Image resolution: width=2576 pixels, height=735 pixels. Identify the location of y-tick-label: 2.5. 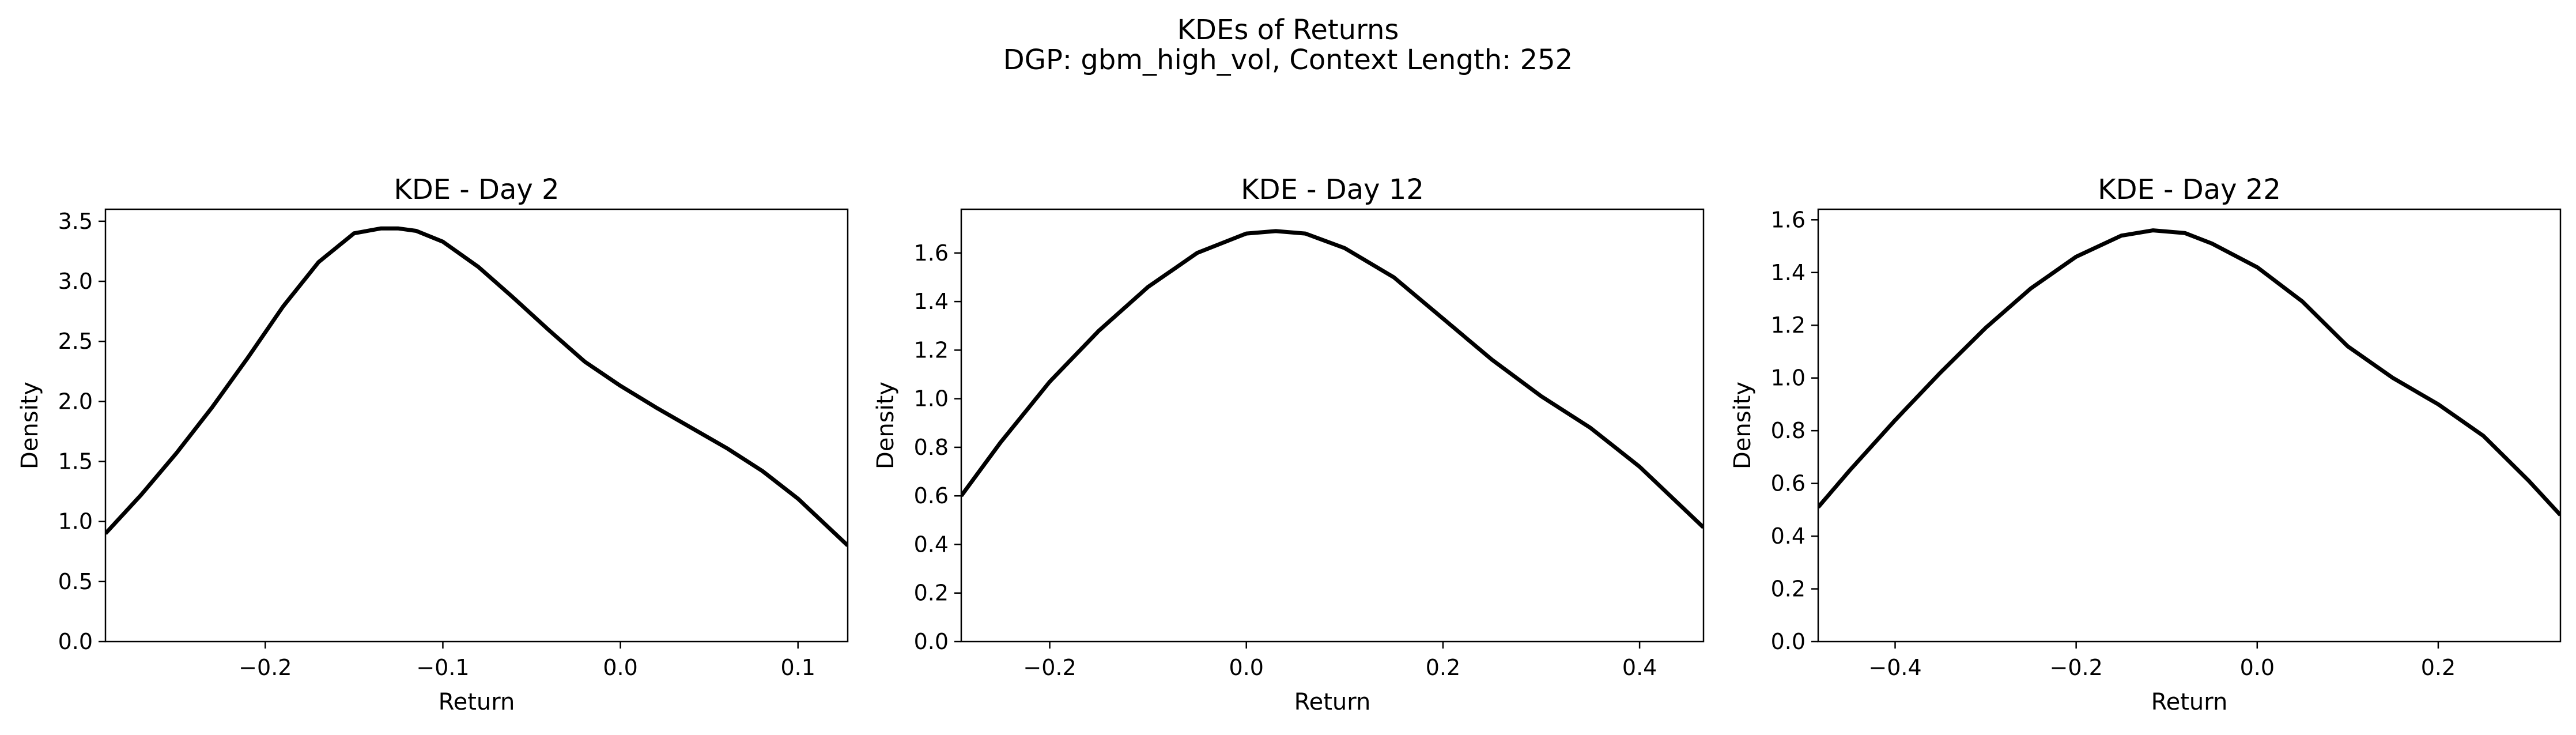
(75, 341).